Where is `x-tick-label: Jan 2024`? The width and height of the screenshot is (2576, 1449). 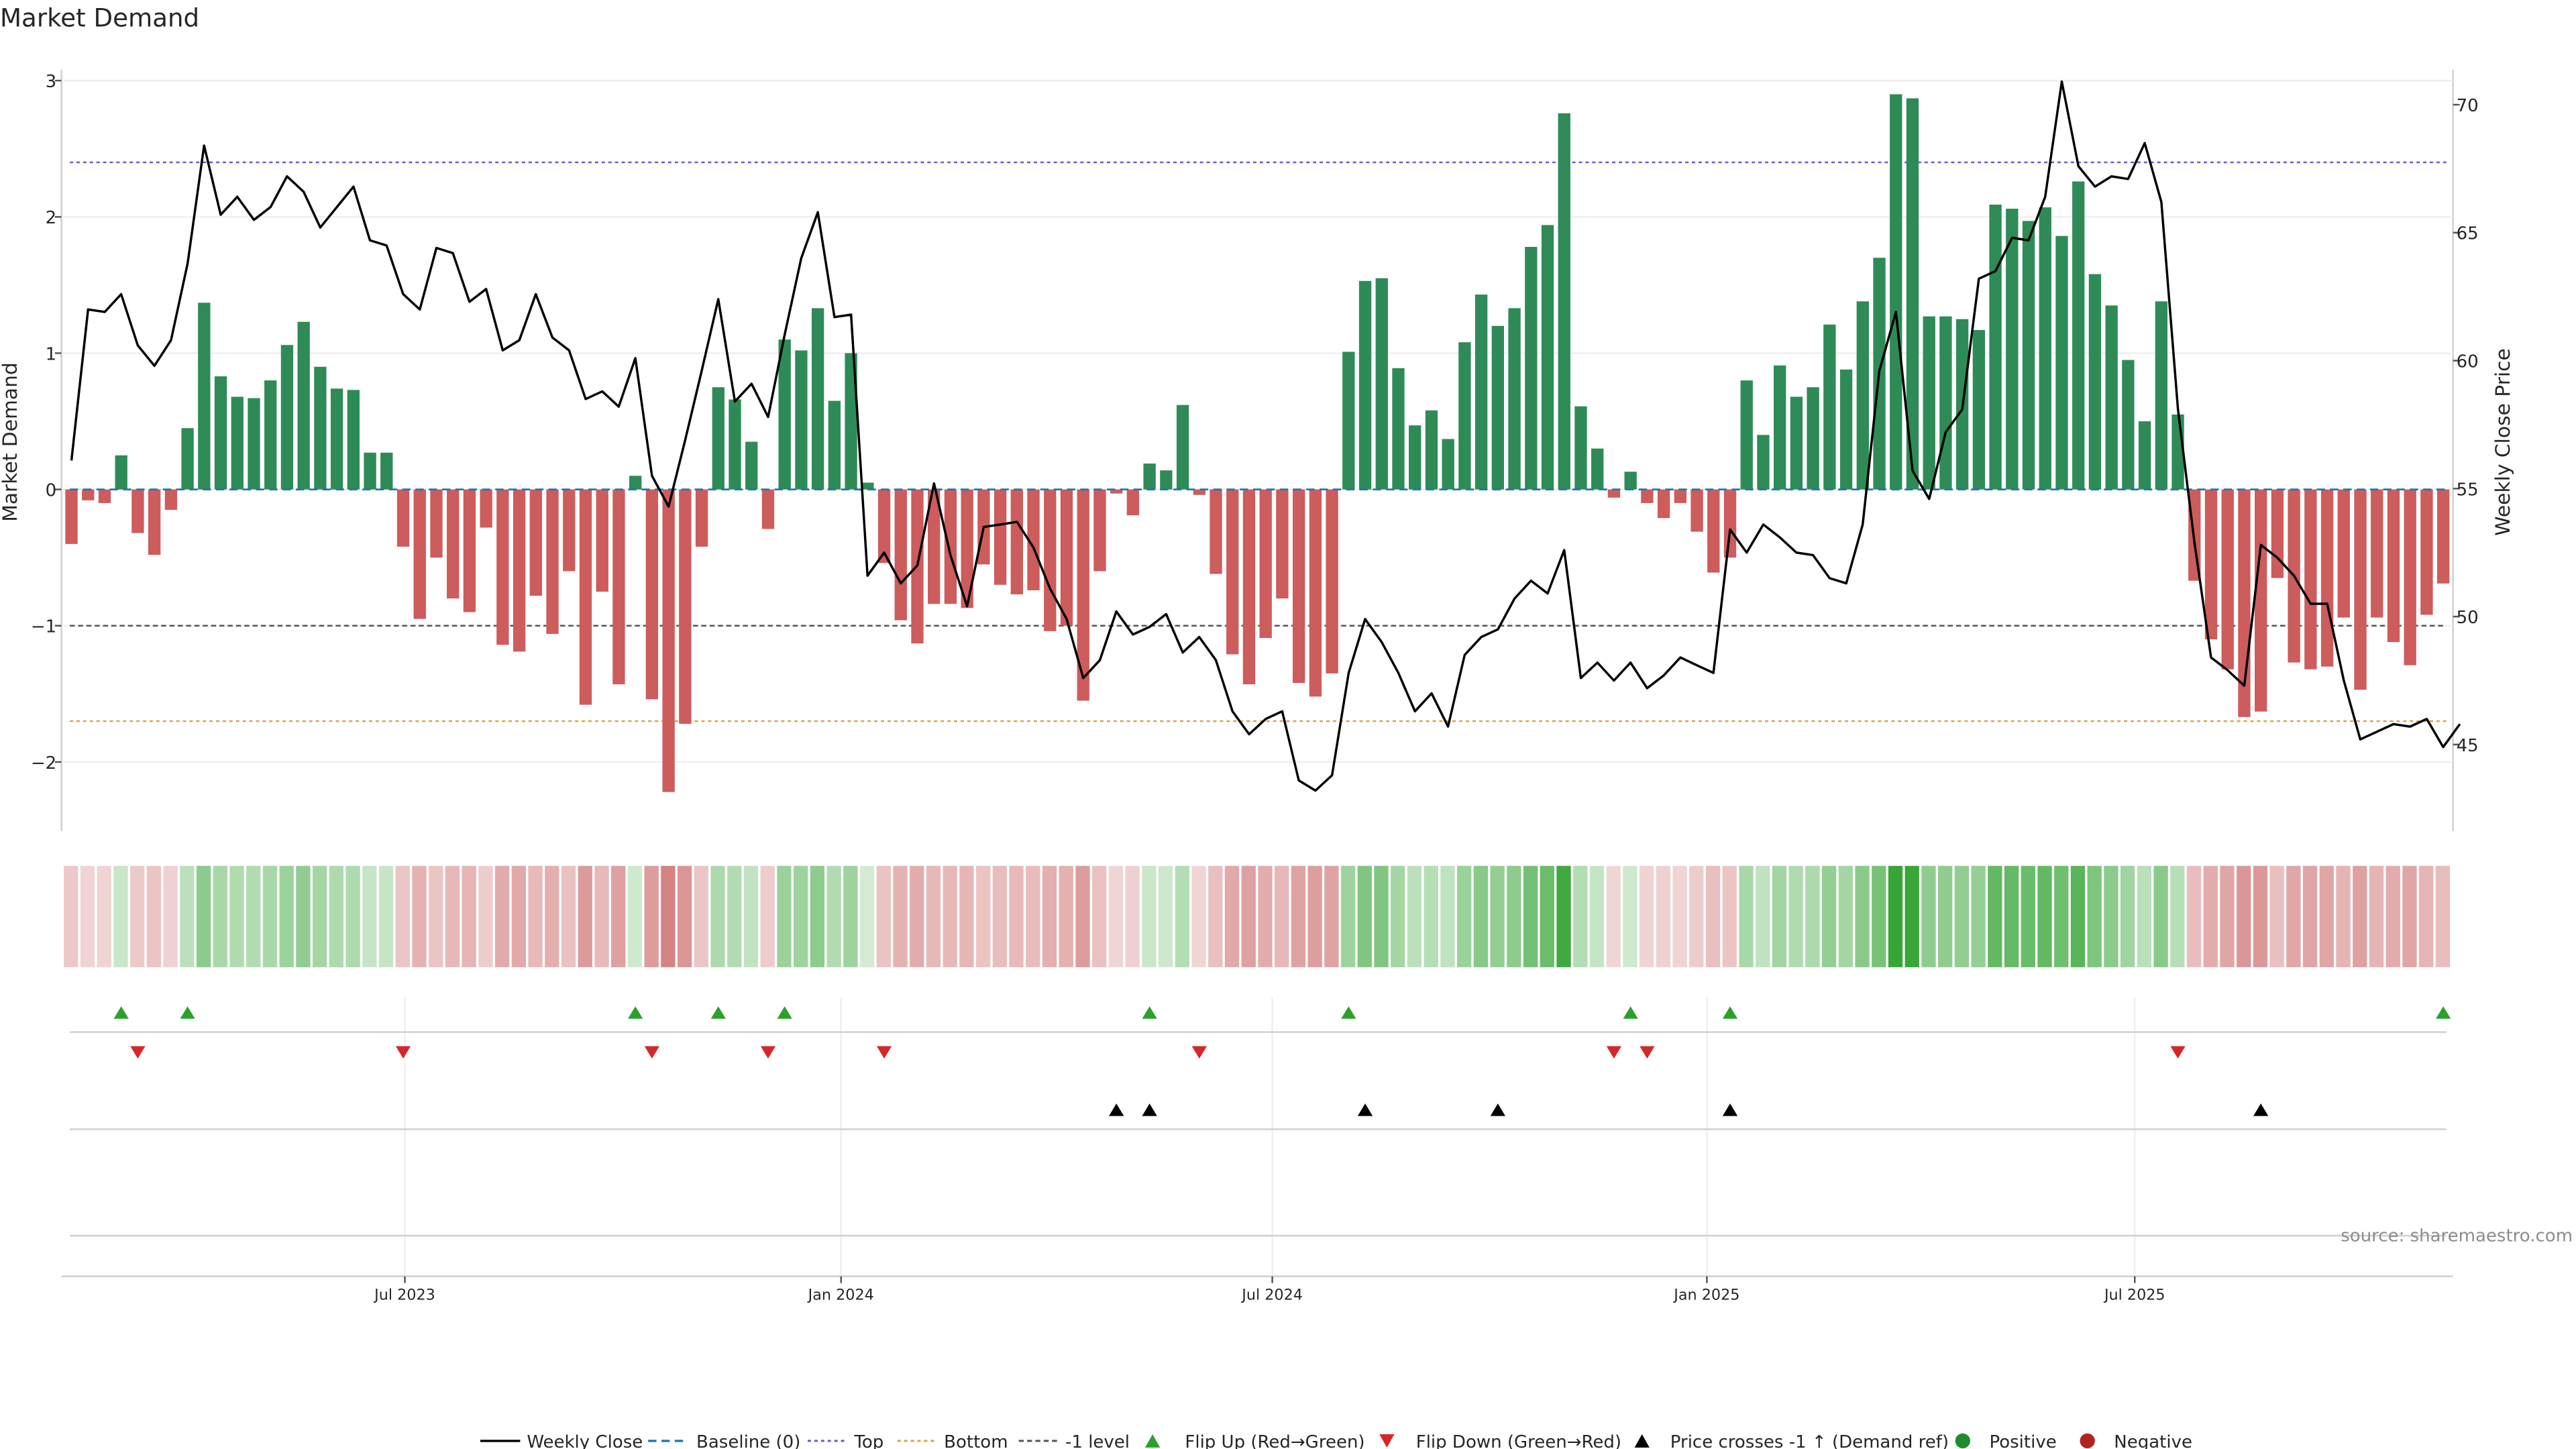 x-tick-label: Jan 2024 is located at coordinates (840, 1294).